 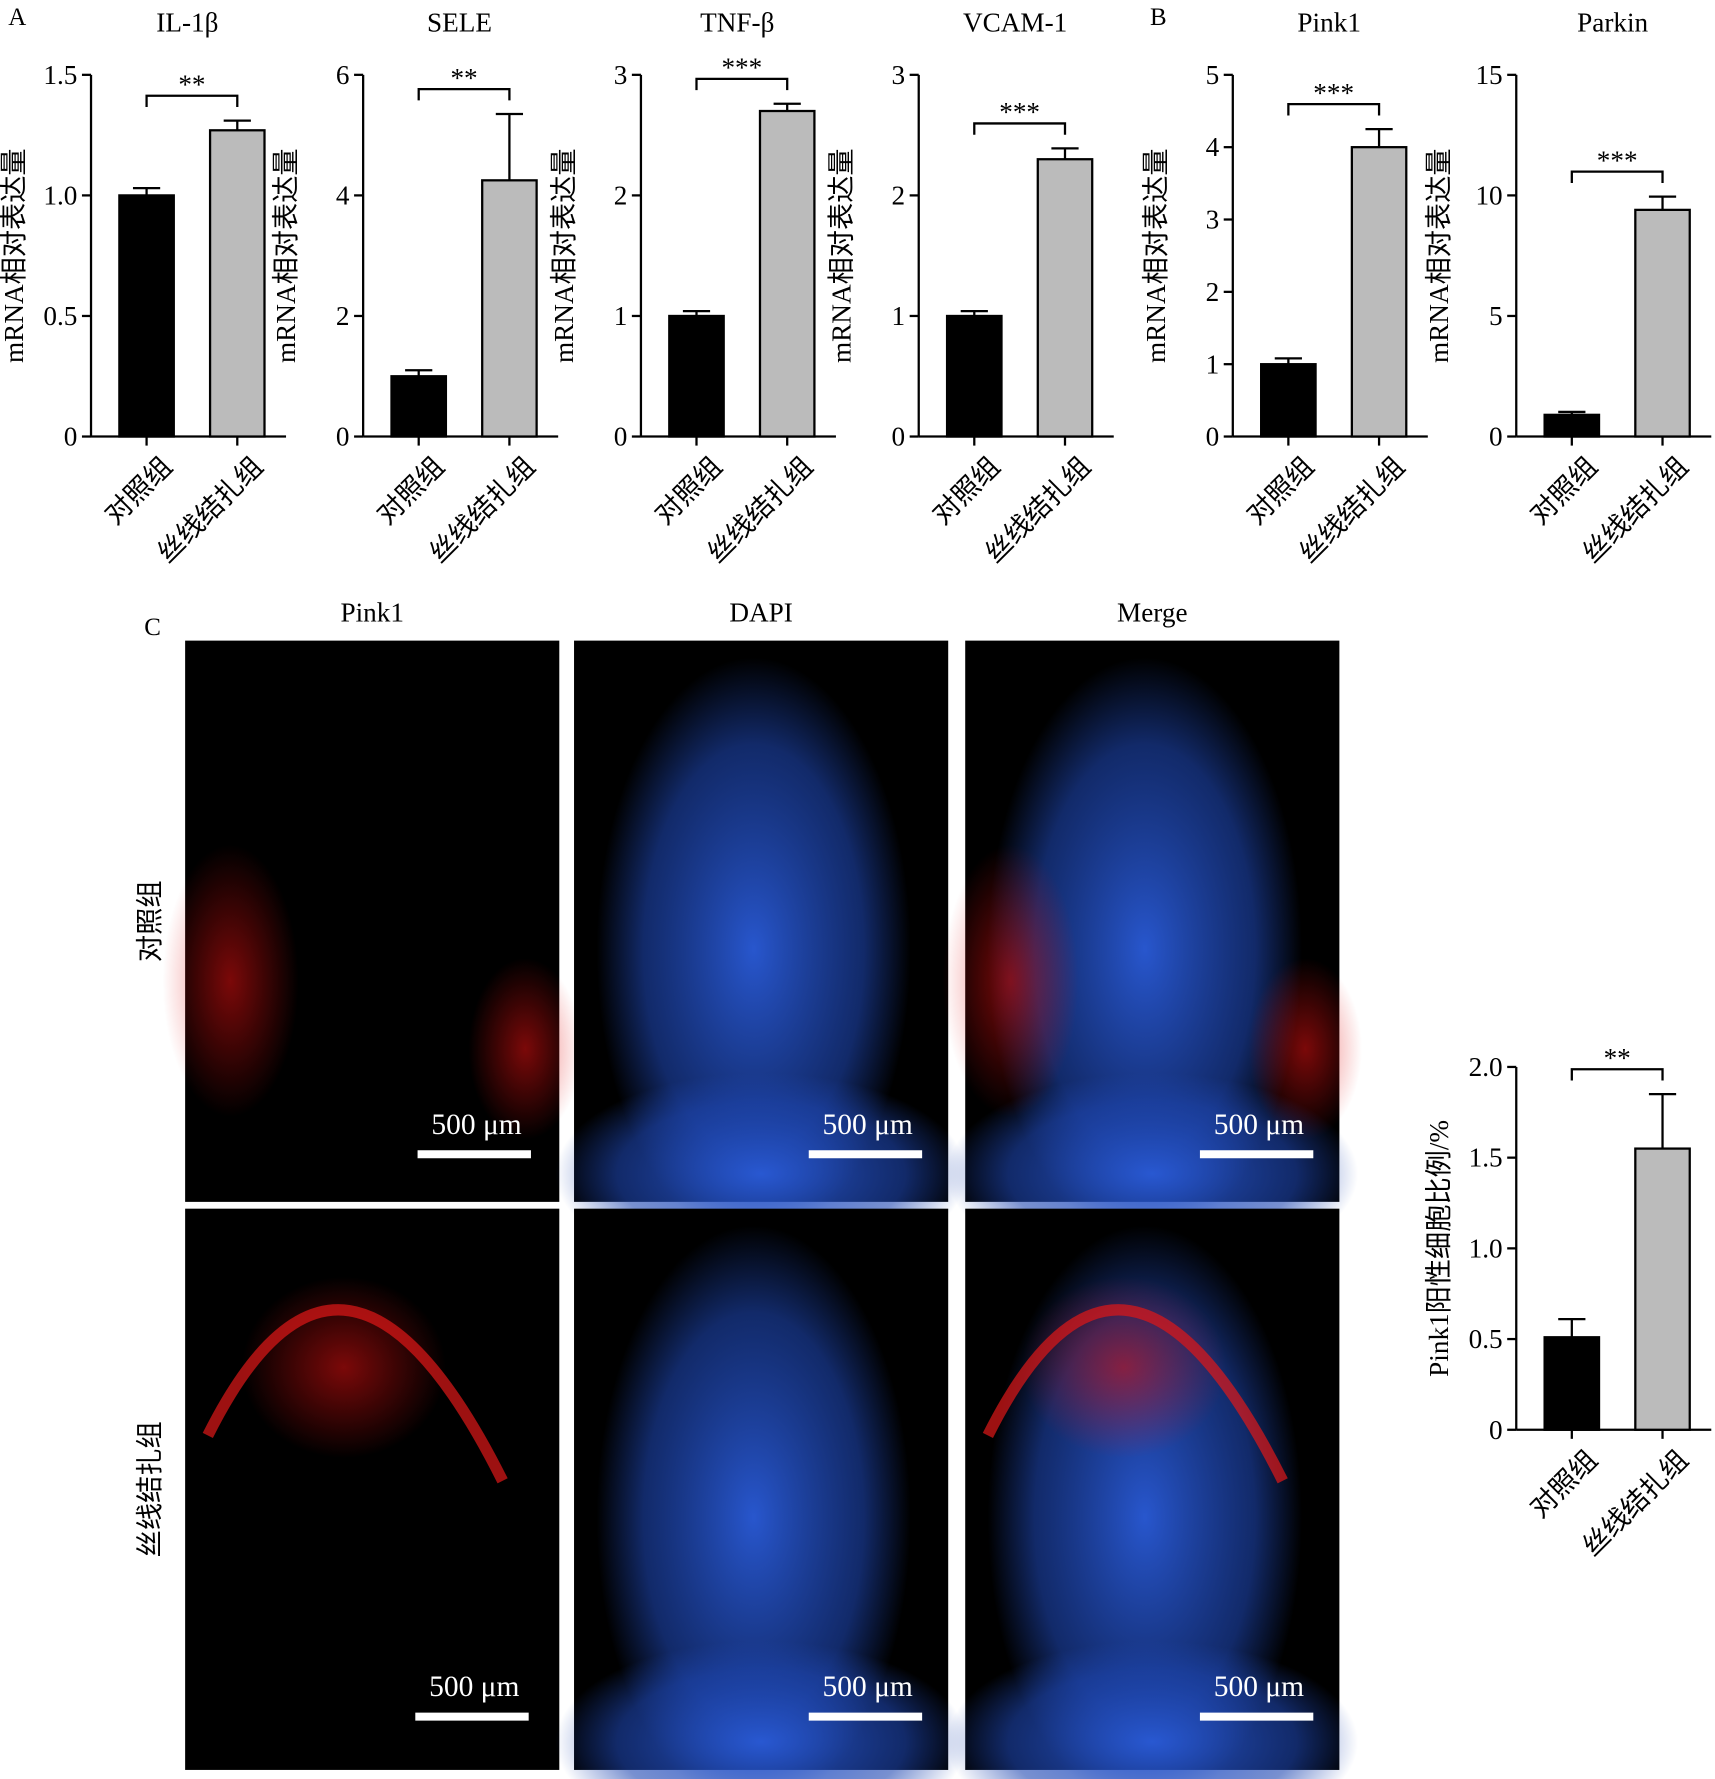 I want to click on column-title: Merge, so click(x=1152, y=612).